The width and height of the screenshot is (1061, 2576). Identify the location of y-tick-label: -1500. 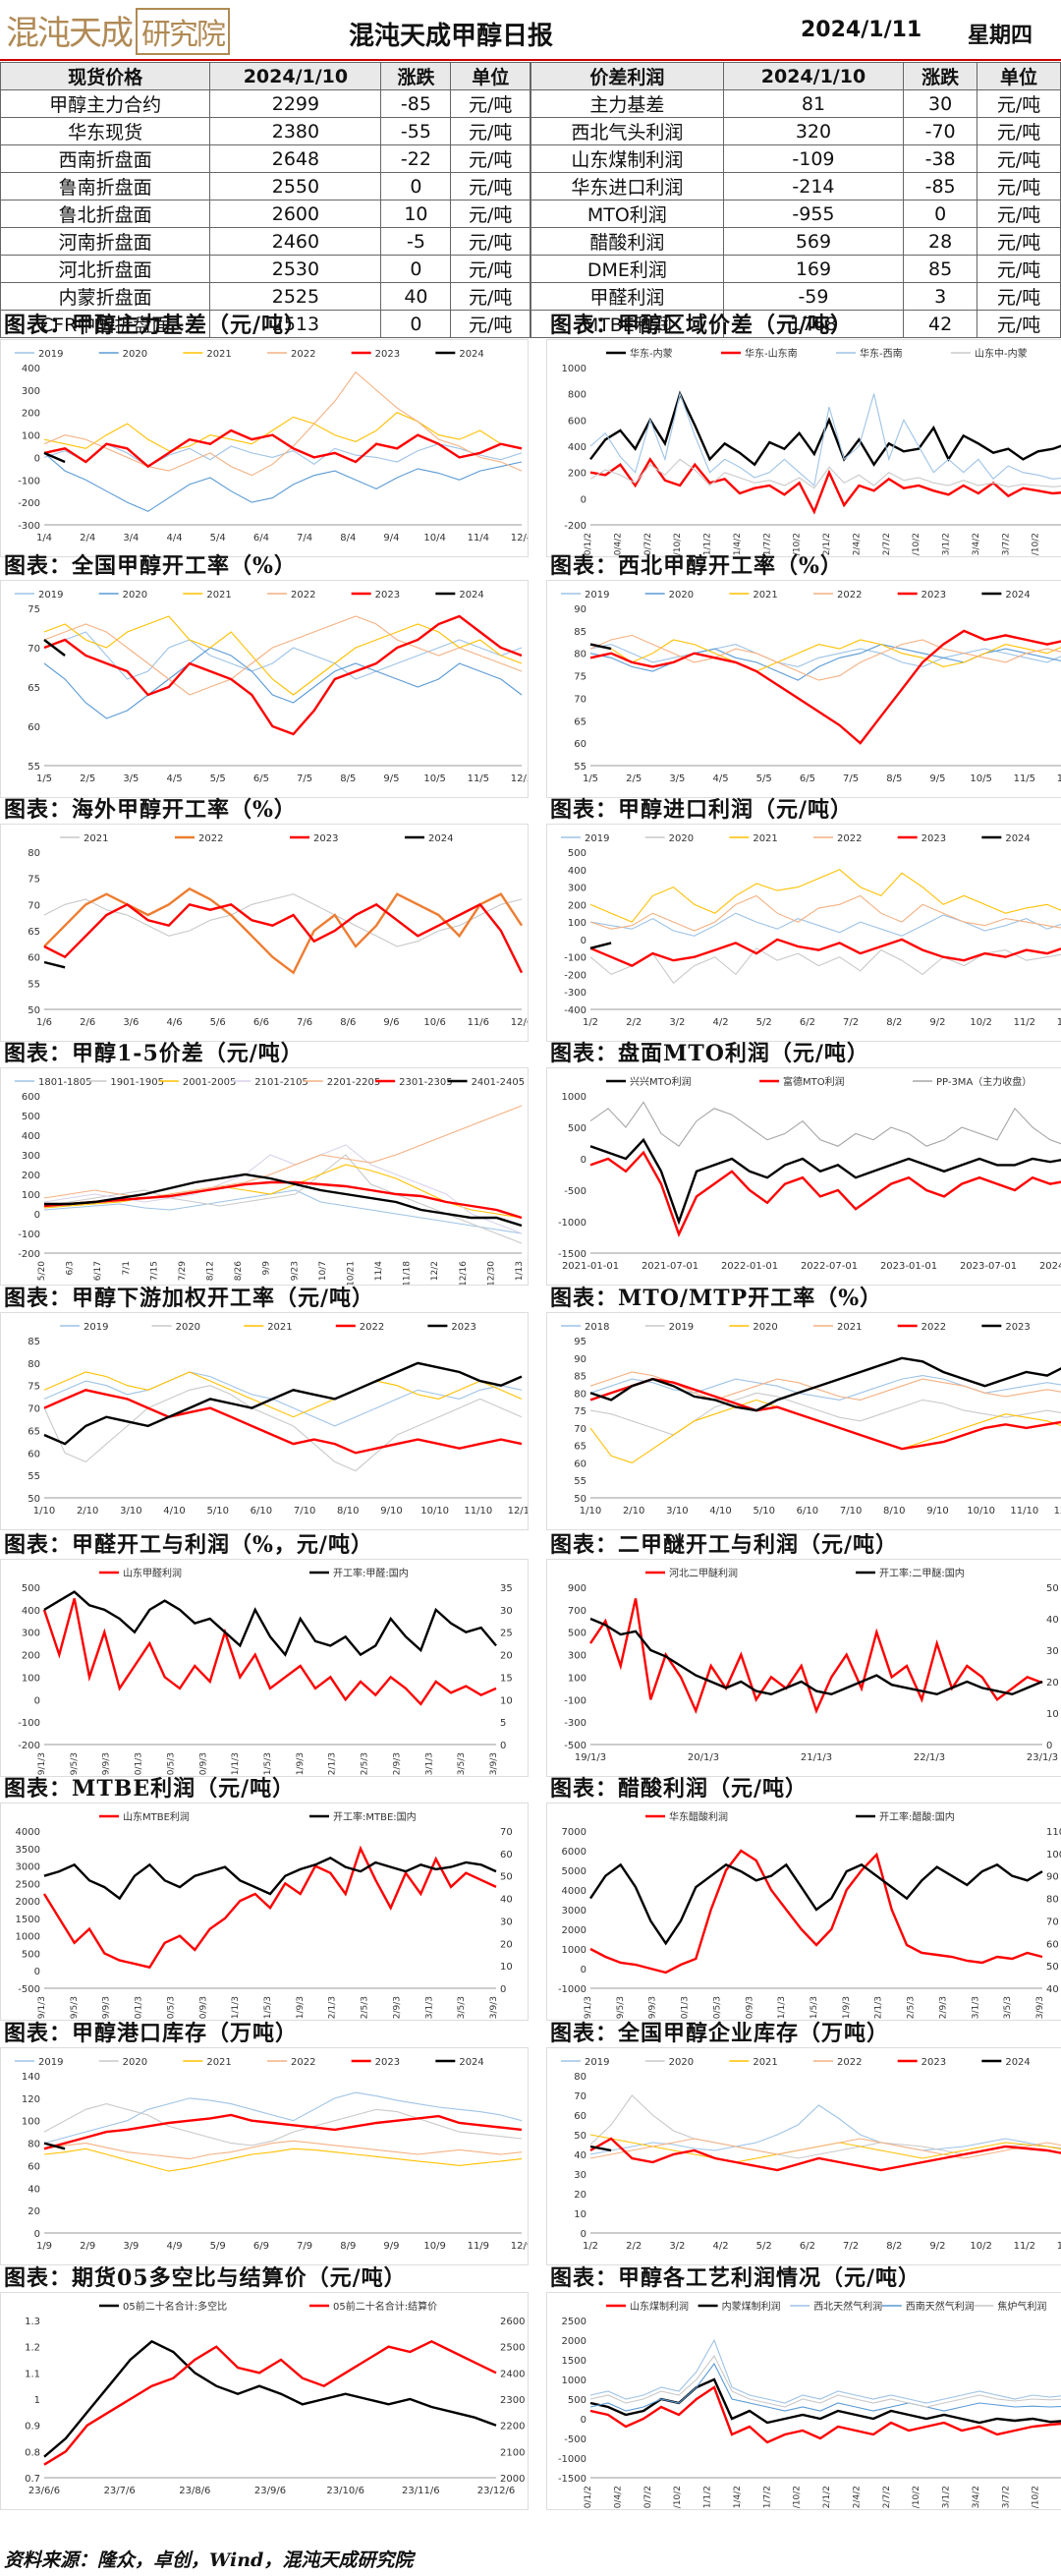
(572, 1255).